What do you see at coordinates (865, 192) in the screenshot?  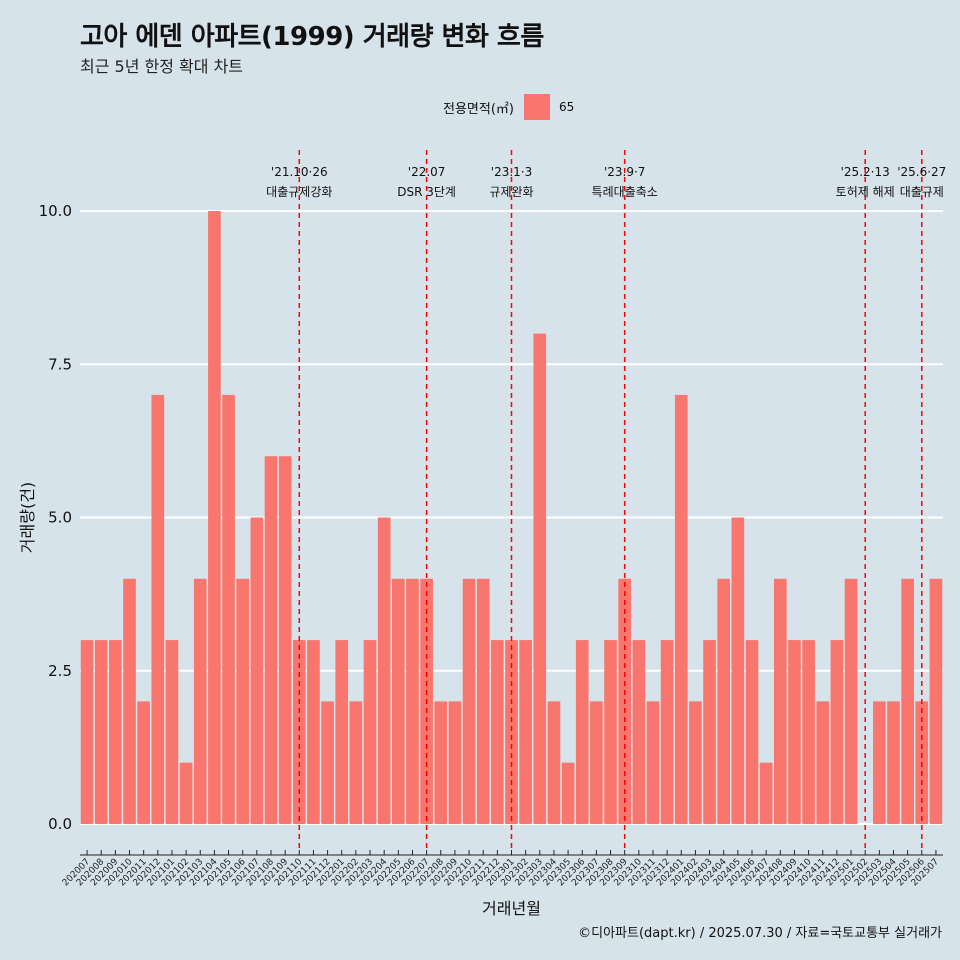 I see `event-name-label: 토허제 해제` at bounding box center [865, 192].